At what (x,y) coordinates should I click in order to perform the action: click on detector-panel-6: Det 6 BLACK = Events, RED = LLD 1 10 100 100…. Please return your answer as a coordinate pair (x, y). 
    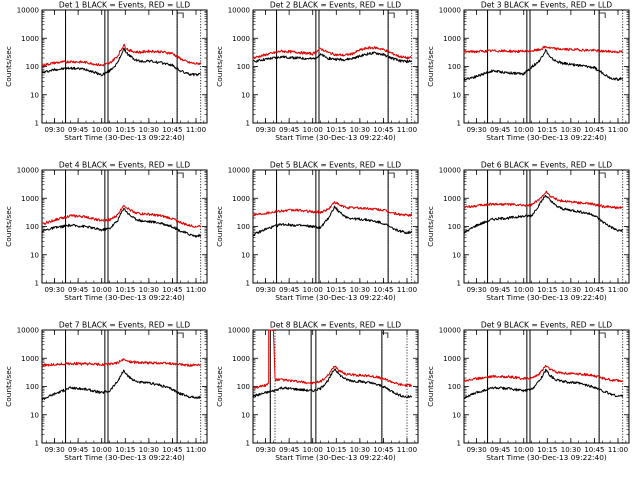
    Looking at the image, I should click on (528, 231).